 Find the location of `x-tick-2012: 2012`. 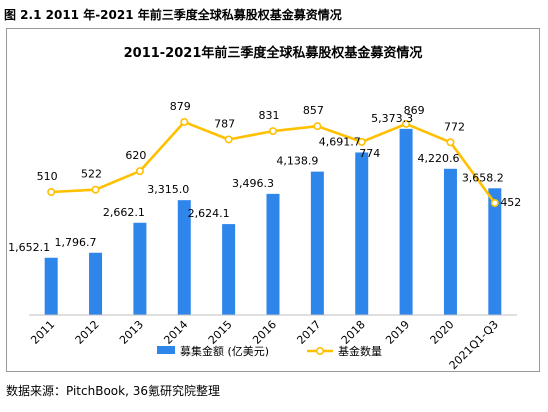

x-tick-2012: 2012 is located at coordinates (87, 332).